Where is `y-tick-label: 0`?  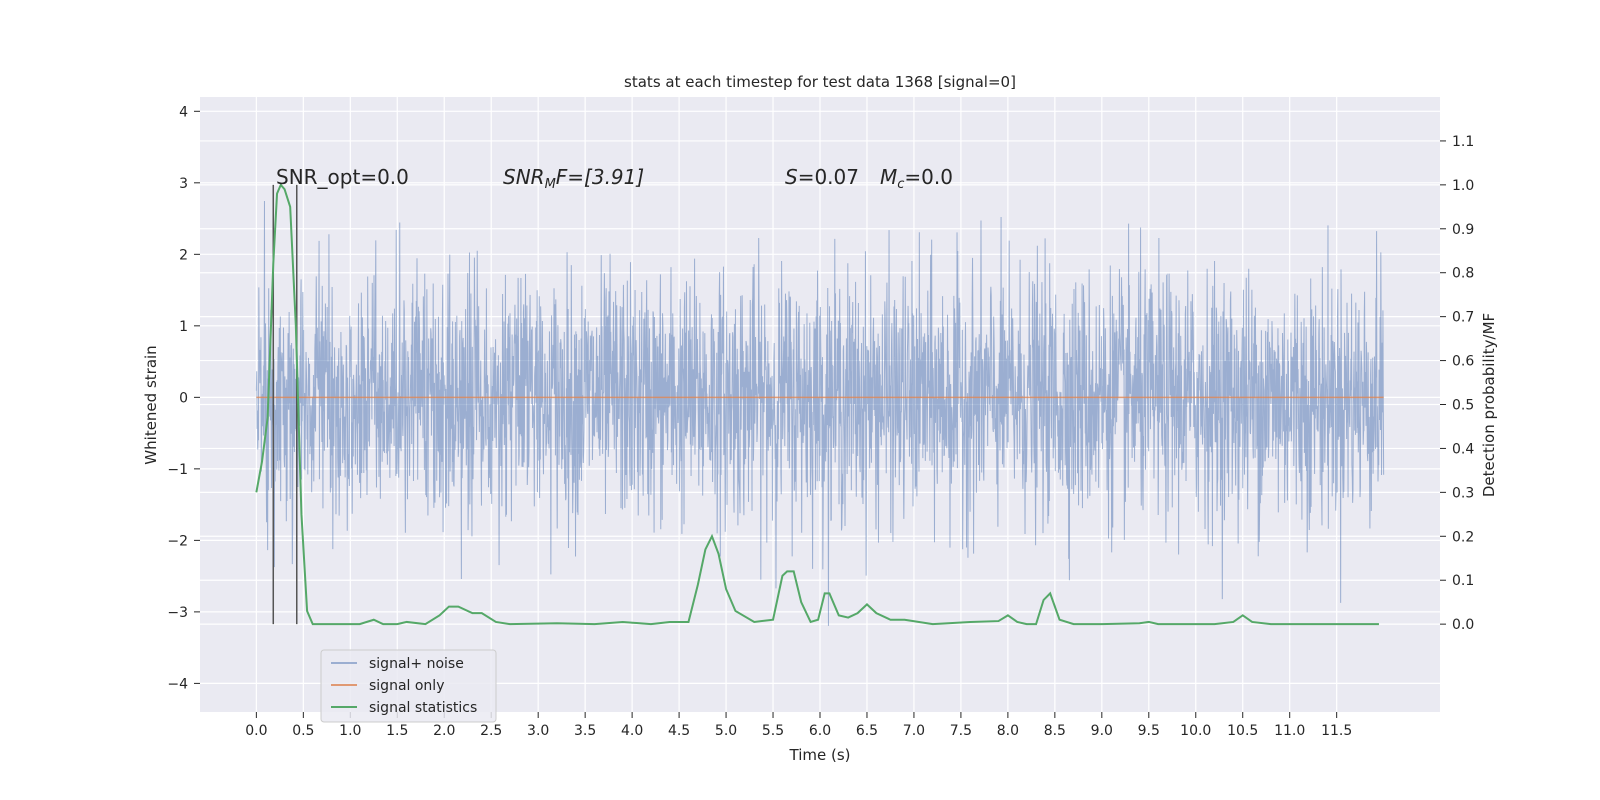
y-tick-label: 0 is located at coordinates (183, 398).